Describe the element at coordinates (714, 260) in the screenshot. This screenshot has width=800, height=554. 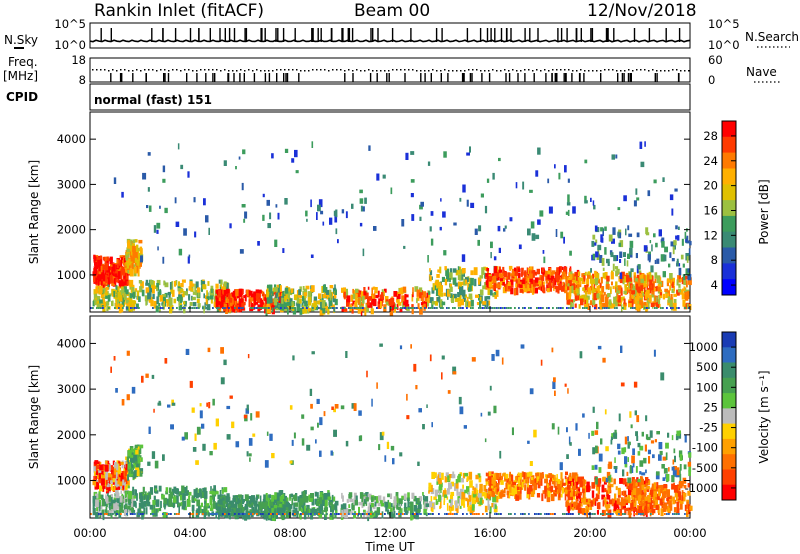
I see `colorbar-tick-label: 8` at that location.